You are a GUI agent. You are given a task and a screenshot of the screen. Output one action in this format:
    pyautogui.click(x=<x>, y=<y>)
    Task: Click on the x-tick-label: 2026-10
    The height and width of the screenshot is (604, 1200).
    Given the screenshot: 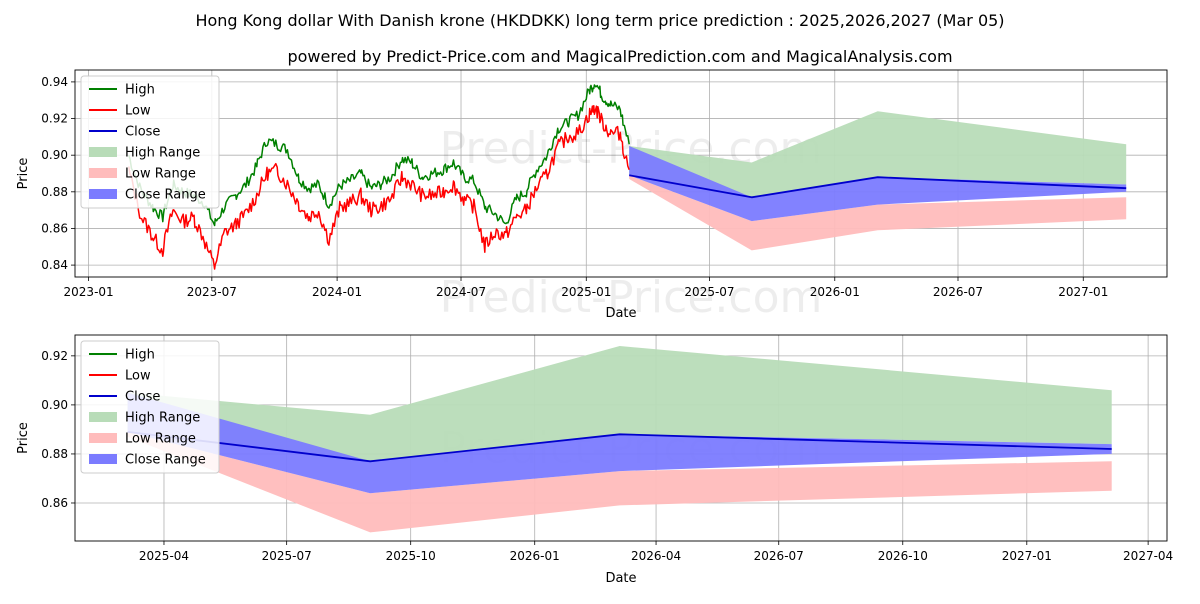 What is the action you would take?
    pyautogui.click(x=903, y=556)
    